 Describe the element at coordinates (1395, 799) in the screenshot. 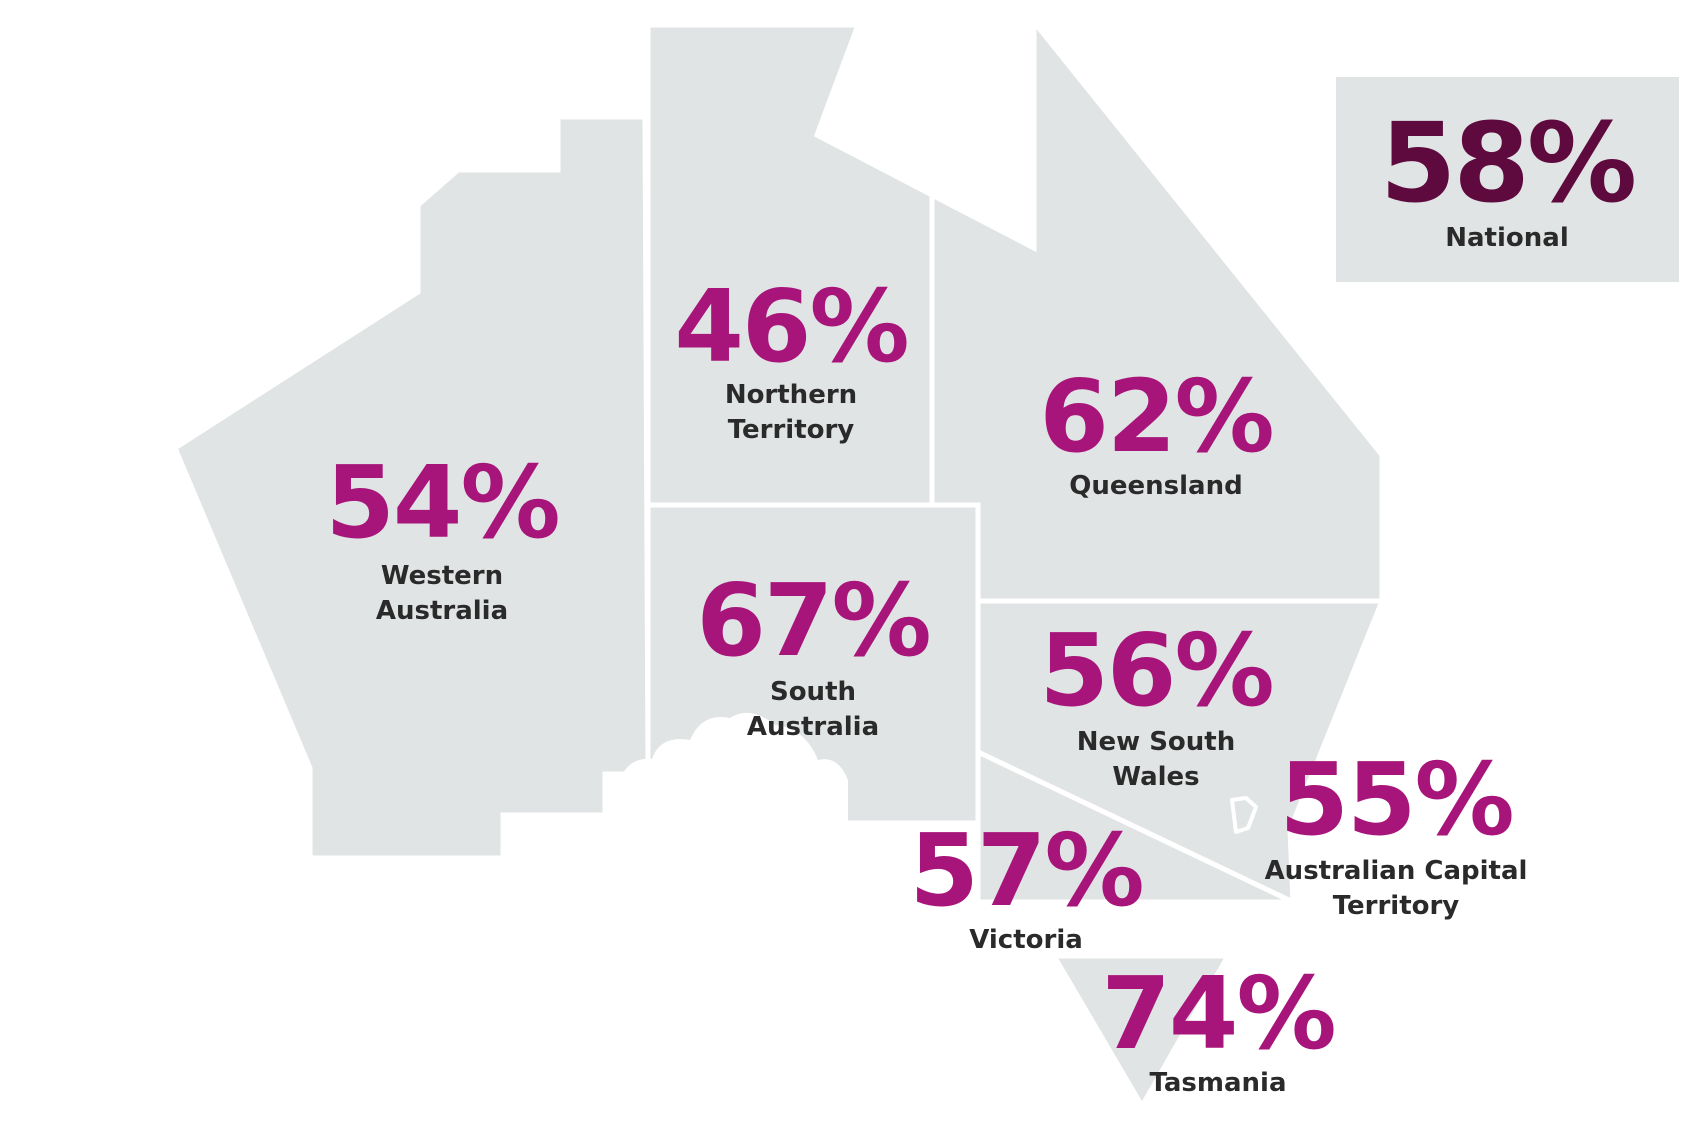

I see `act-percent: 55%` at that location.